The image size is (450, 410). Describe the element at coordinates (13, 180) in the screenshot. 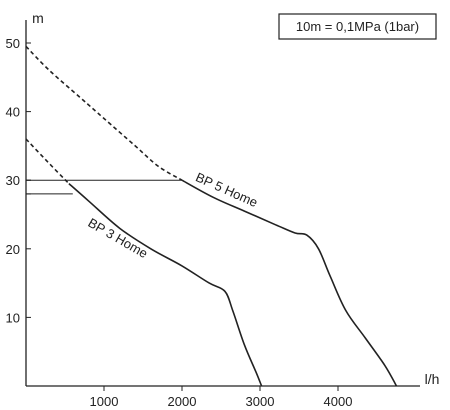

I see `y-tick-label: 30` at that location.